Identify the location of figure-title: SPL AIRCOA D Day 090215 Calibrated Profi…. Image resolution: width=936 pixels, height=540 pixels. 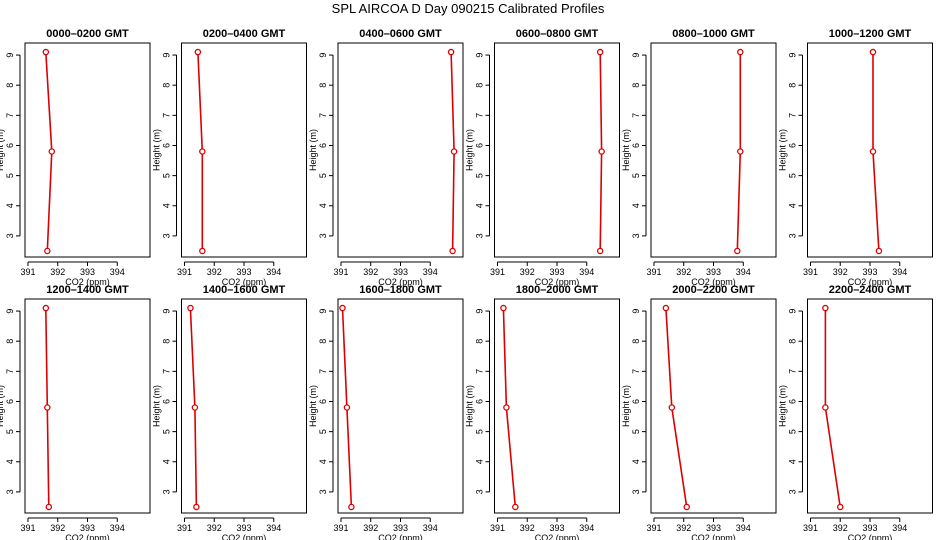
(468, 8).